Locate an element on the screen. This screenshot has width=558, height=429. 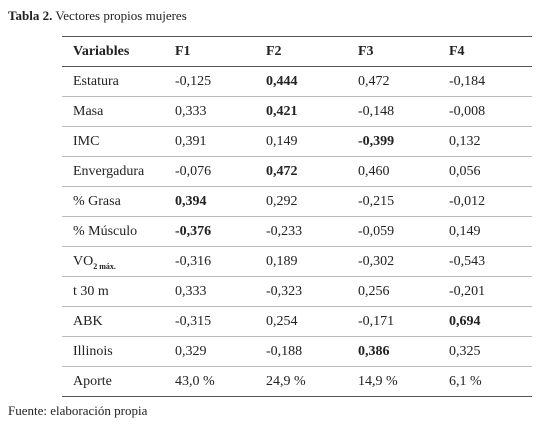
cell: 0,292 is located at coordinates (282, 201).